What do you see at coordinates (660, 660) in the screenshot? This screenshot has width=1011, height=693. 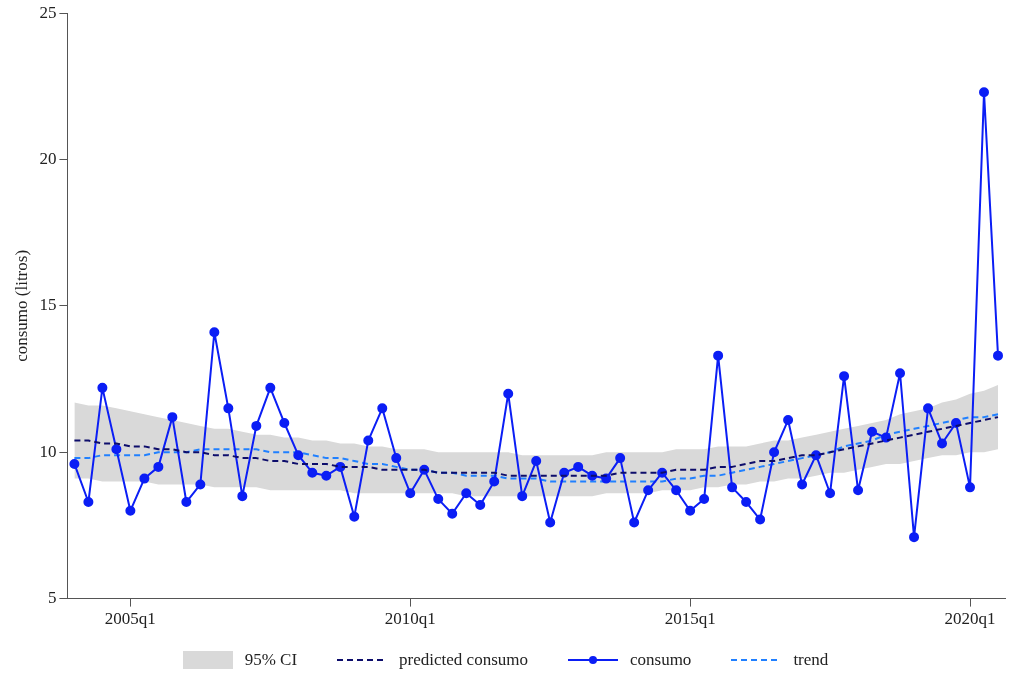 I see `legend-label: consumo` at bounding box center [660, 660].